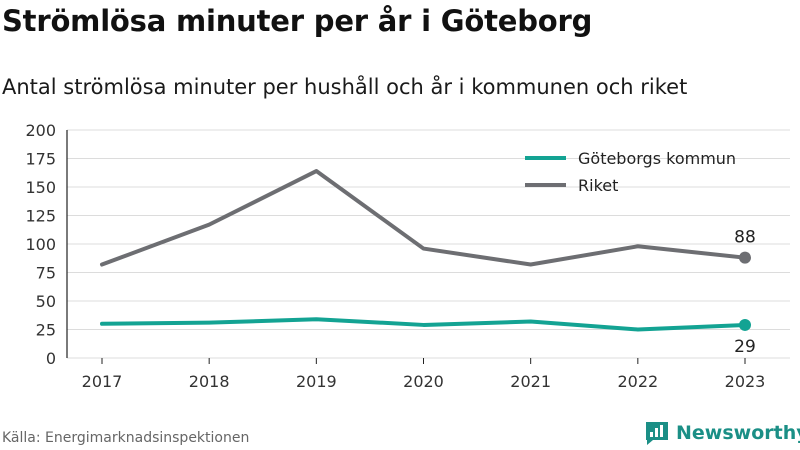 Image resolution: width=800 pixels, height=450 pixels. Describe the element at coordinates (46, 330) in the screenshot. I see `y-tick-label: 25` at that location.